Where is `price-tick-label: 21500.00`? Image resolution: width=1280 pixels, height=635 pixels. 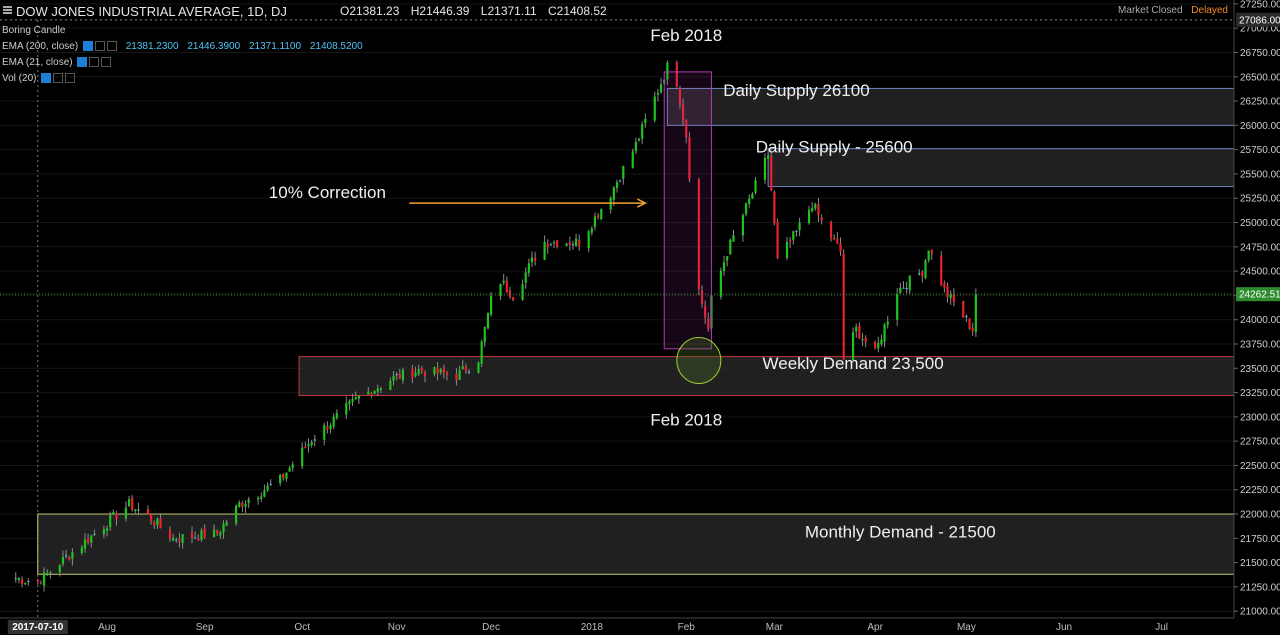 price-tick-label: 21500.00 is located at coordinates (1260, 563).